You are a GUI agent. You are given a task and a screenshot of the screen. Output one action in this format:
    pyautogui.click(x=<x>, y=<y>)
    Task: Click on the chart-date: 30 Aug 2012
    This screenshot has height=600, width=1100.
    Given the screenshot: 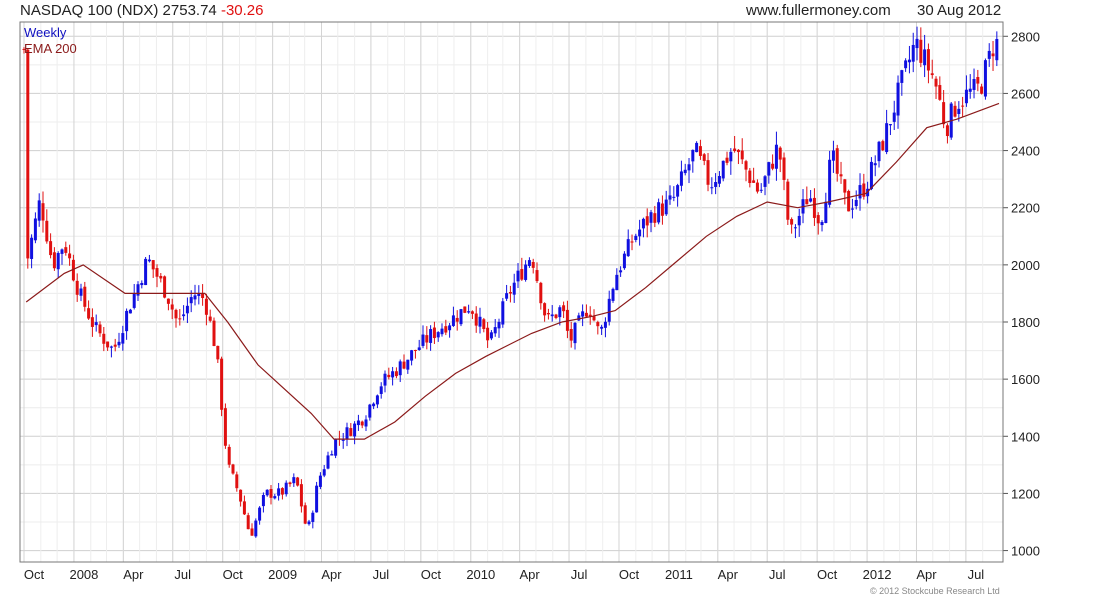 What is the action you would take?
    pyautogui.click(x=959, y=10)
    